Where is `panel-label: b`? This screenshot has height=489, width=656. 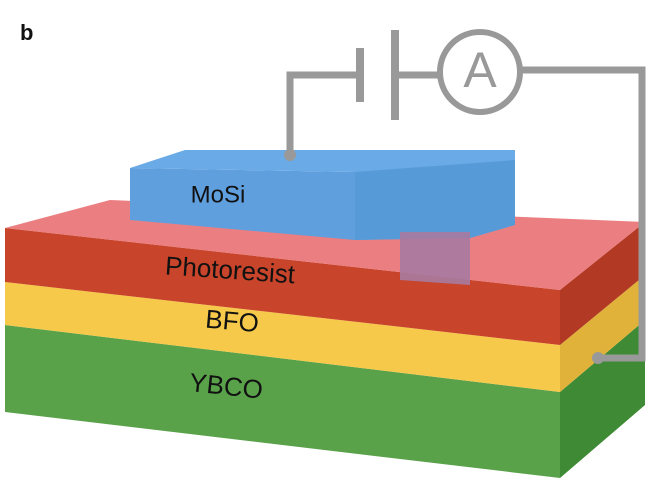
panel-label: b is located at coordinates (26, 32).